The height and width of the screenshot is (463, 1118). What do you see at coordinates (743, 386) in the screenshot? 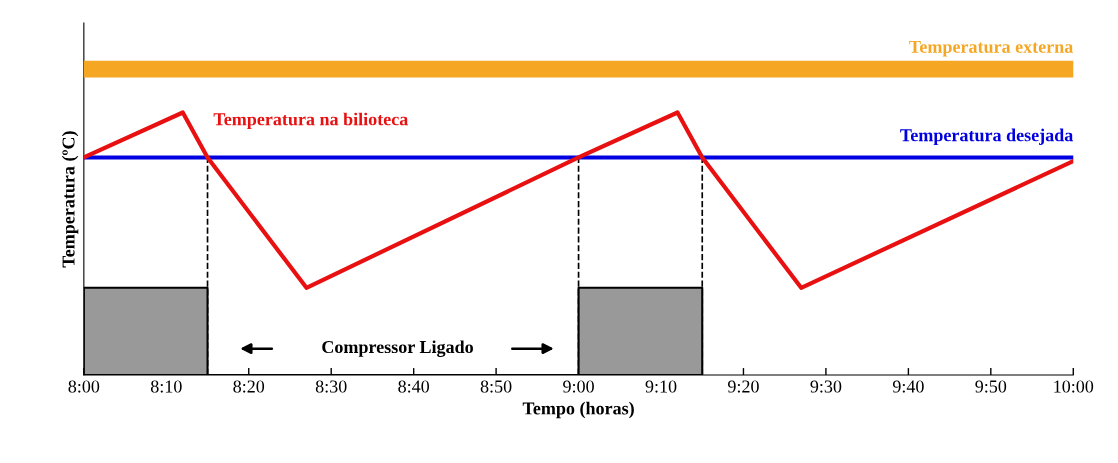
I see `x-tick-label: 9:20` at bounding box center [743, 386].